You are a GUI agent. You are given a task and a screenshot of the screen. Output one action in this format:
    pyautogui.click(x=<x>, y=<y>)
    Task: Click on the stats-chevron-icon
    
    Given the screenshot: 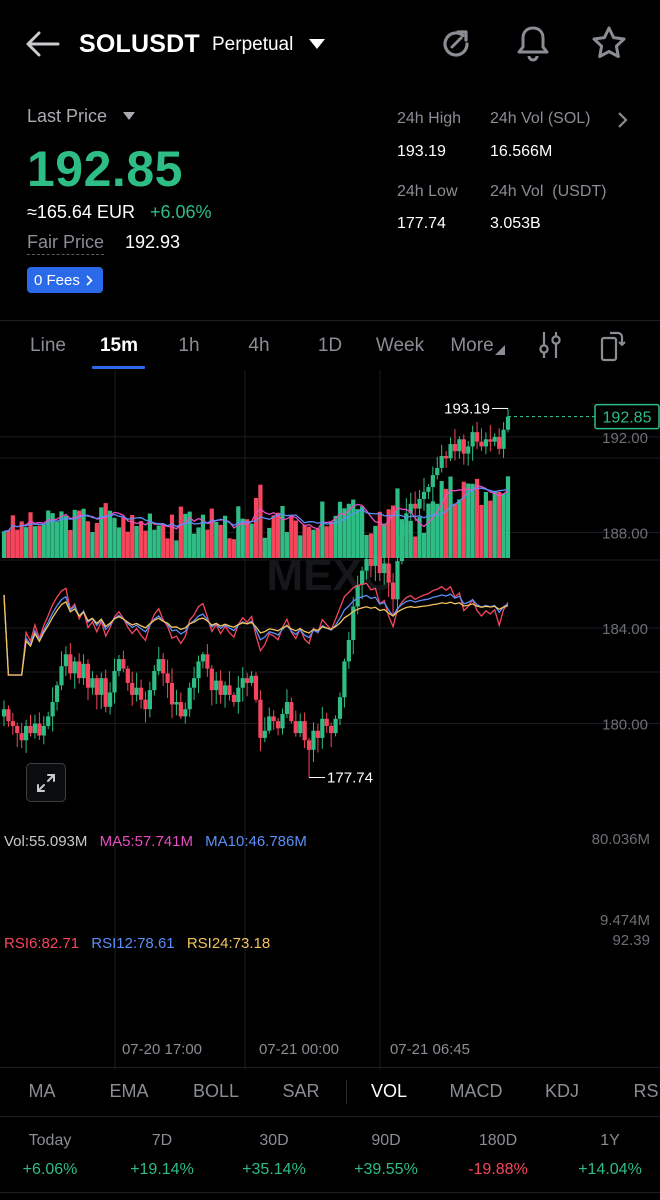 What is the action you would take?
    pyautogui.click(x=623, y=120)
    